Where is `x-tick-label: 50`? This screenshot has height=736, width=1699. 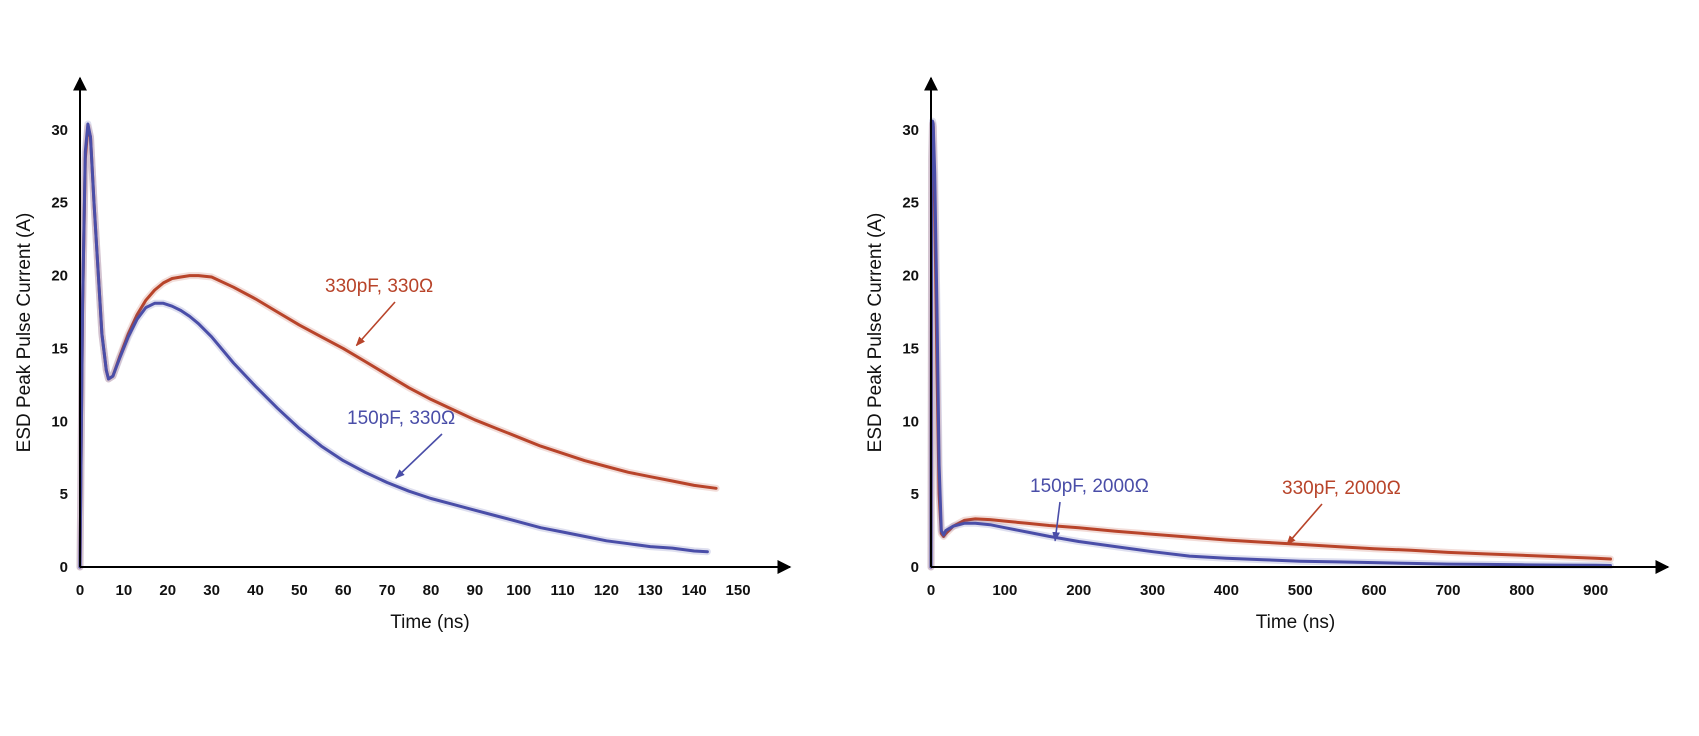 x-tick-label: 50 is located at coordinates (299, 590).